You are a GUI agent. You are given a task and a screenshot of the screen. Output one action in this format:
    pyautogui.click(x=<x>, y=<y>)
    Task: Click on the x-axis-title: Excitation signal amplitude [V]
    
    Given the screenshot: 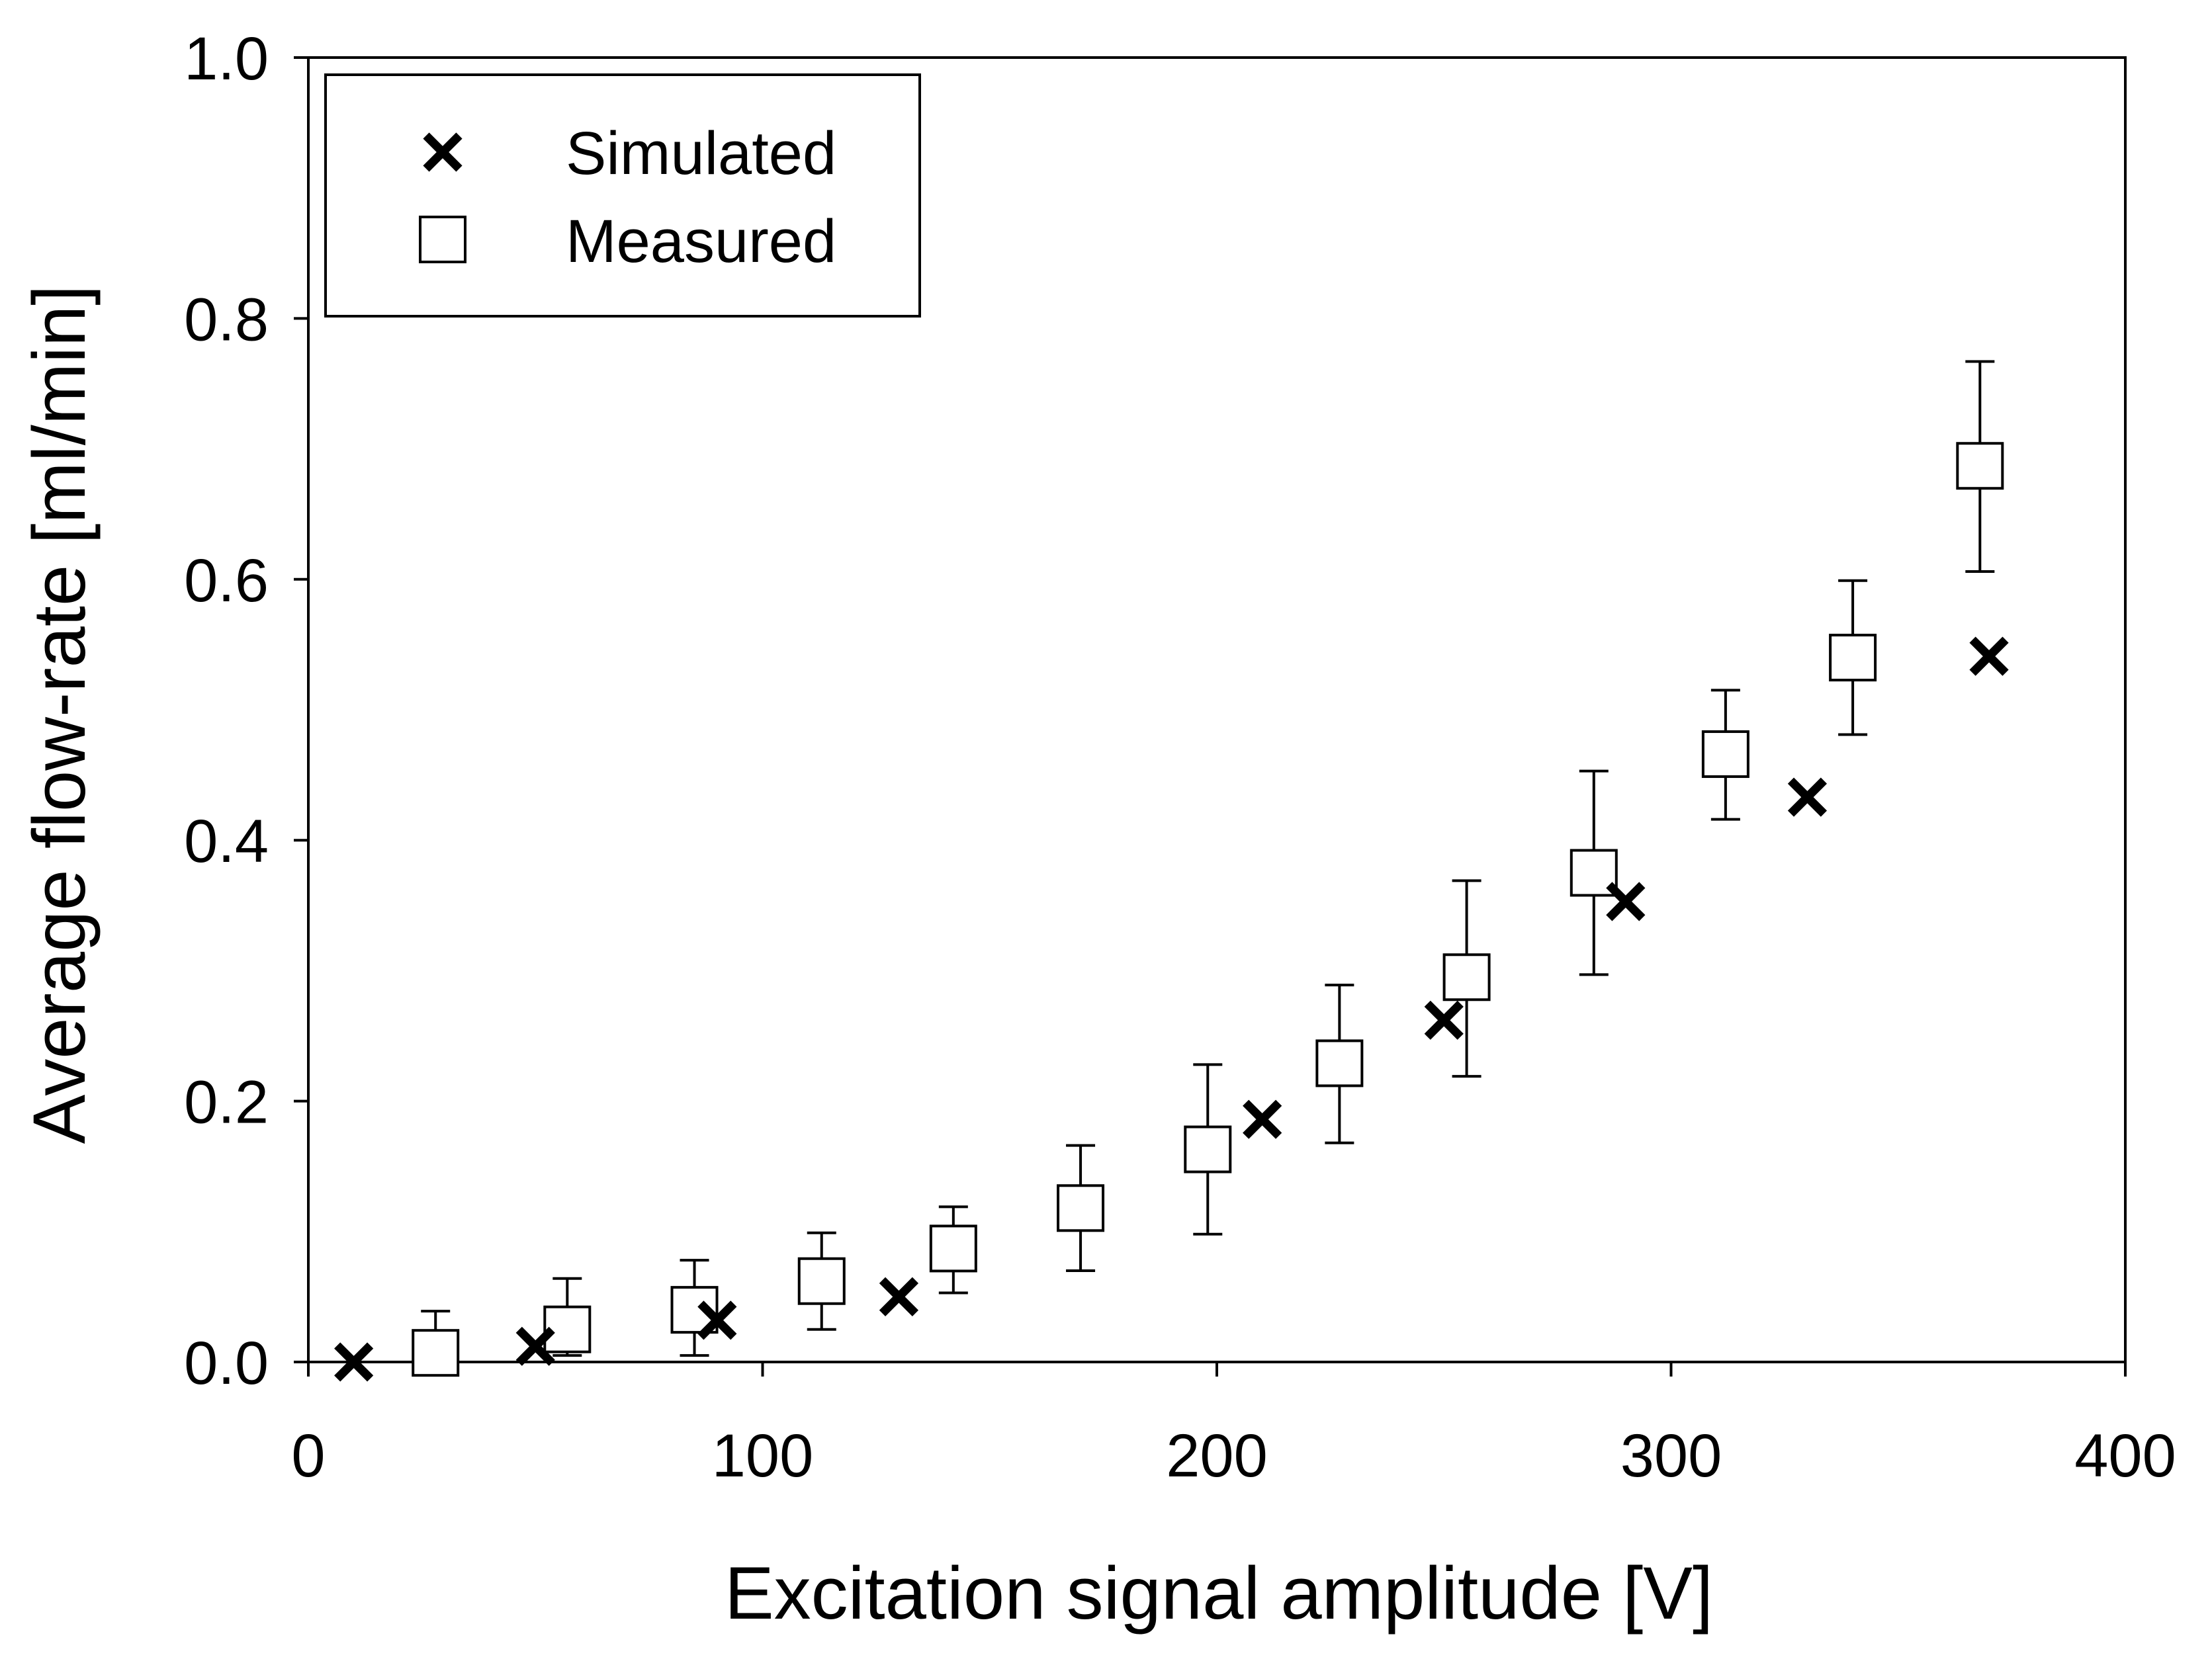 What is the action you would take?
    pyautogui.click(x=1219, y=1594)
    